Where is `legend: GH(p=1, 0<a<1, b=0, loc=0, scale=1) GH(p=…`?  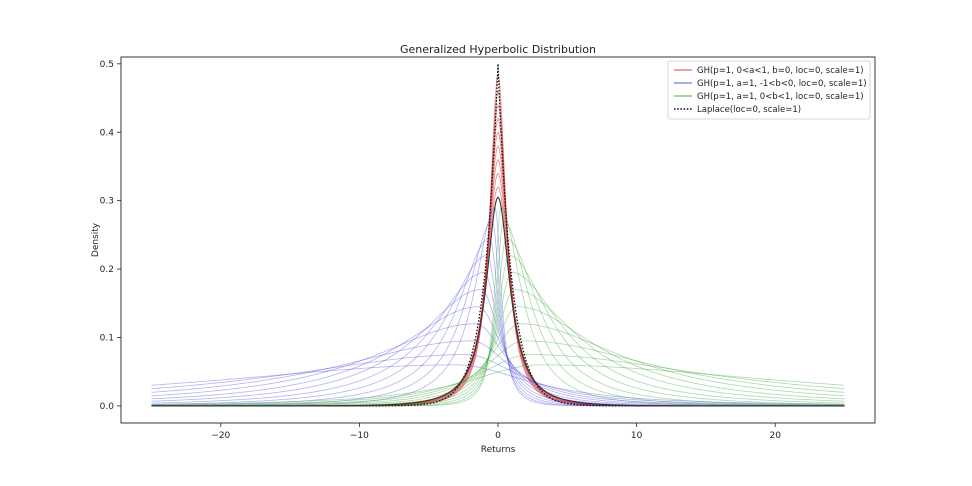 legend: GH(p=1, 0<a<1, b=0, loc=0, scale=1) GH(p=… is located at coordinates (769, 90).